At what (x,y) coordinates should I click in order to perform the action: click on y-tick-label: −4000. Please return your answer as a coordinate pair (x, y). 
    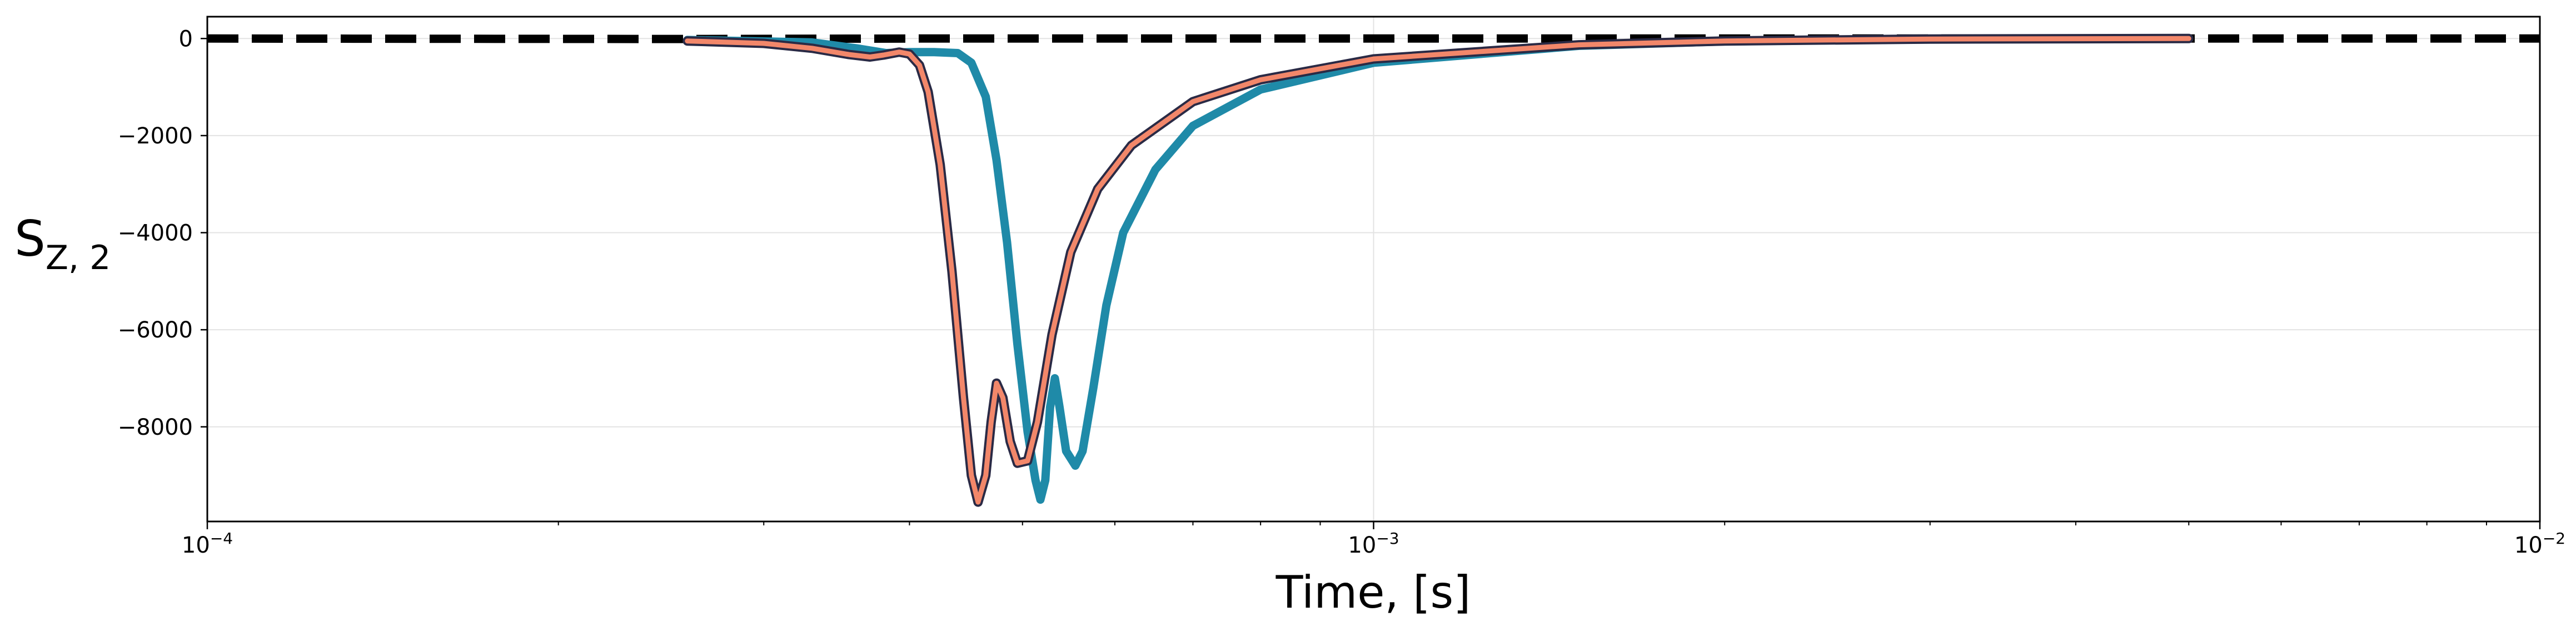
    Looking at the image, I should click on (155, 233).